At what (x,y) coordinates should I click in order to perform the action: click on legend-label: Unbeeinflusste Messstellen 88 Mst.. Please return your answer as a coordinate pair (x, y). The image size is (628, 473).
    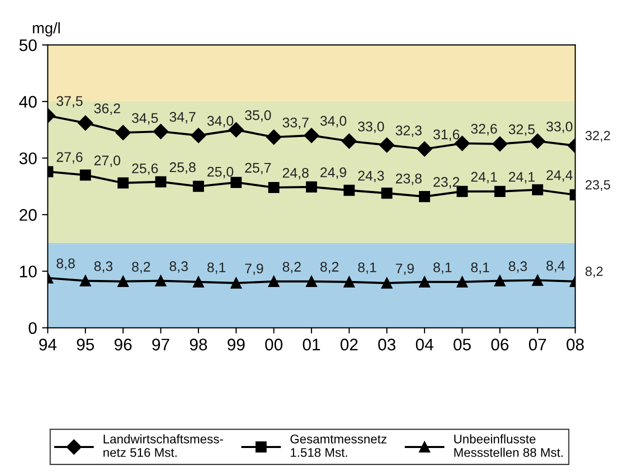
    Looking at the image, I should click on (508, 445).